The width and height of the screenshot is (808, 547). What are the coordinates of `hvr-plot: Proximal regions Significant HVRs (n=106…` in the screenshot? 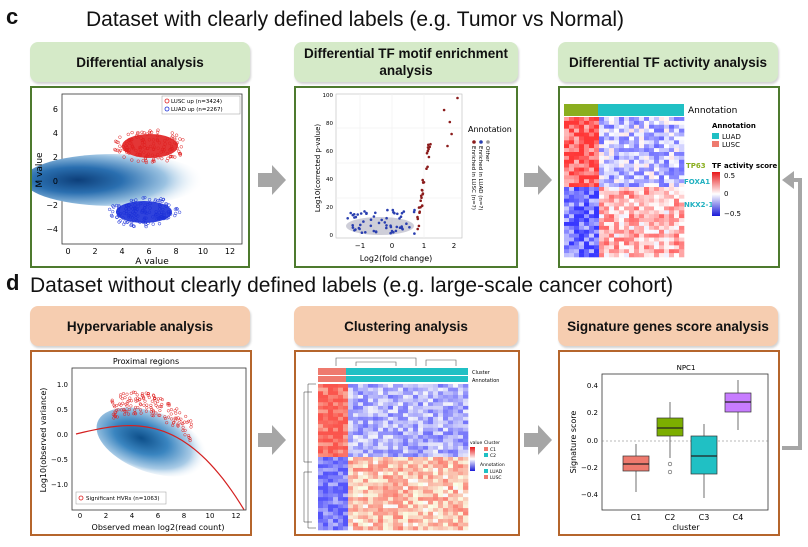 It's located at (143, 444).